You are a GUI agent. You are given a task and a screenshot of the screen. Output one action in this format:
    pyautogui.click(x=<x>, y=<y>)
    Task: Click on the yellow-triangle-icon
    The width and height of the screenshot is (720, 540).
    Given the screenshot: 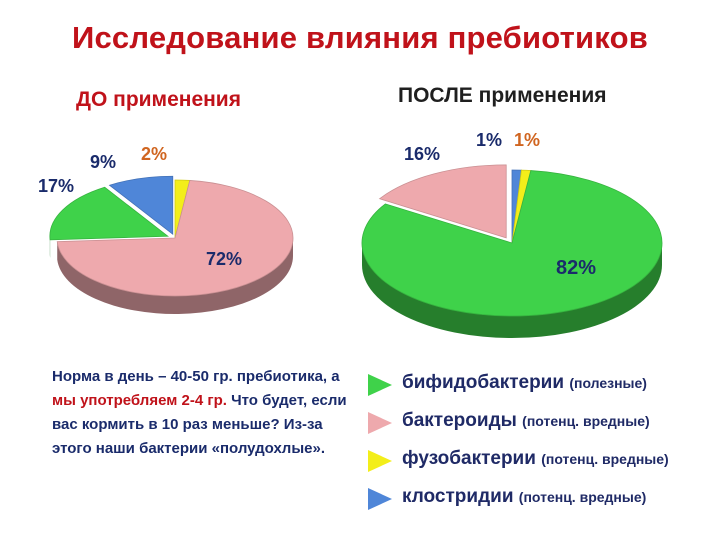 What is the action you would take?
    pyautogui.click(x=380, y=461)
    